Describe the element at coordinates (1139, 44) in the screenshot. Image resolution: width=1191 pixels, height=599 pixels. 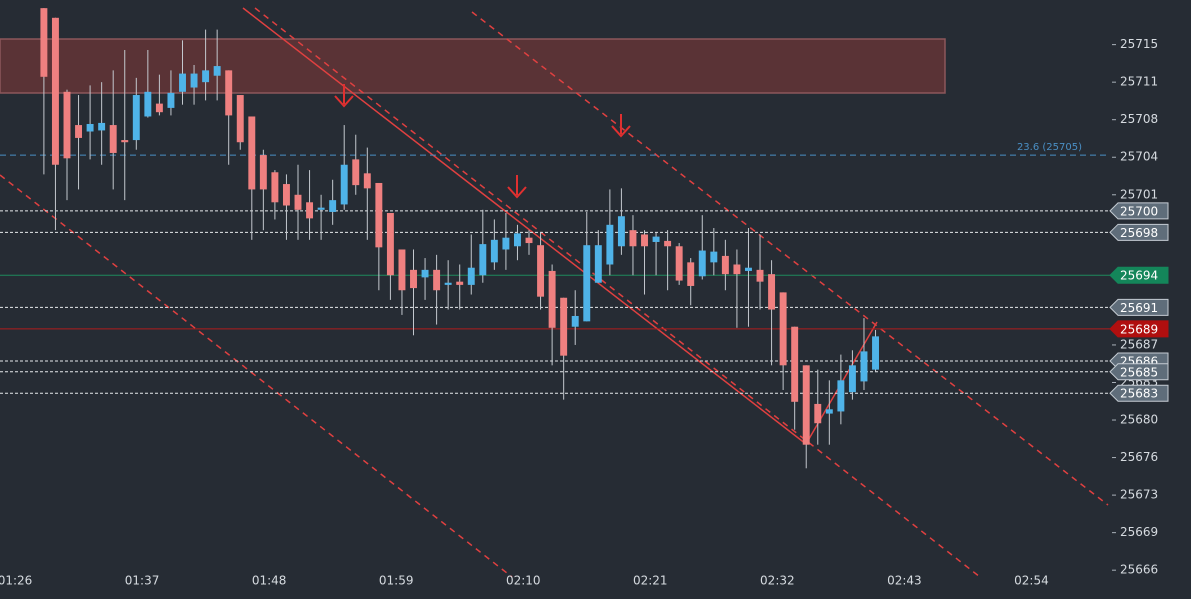
I see `y-tick-label: 25715` at that location.